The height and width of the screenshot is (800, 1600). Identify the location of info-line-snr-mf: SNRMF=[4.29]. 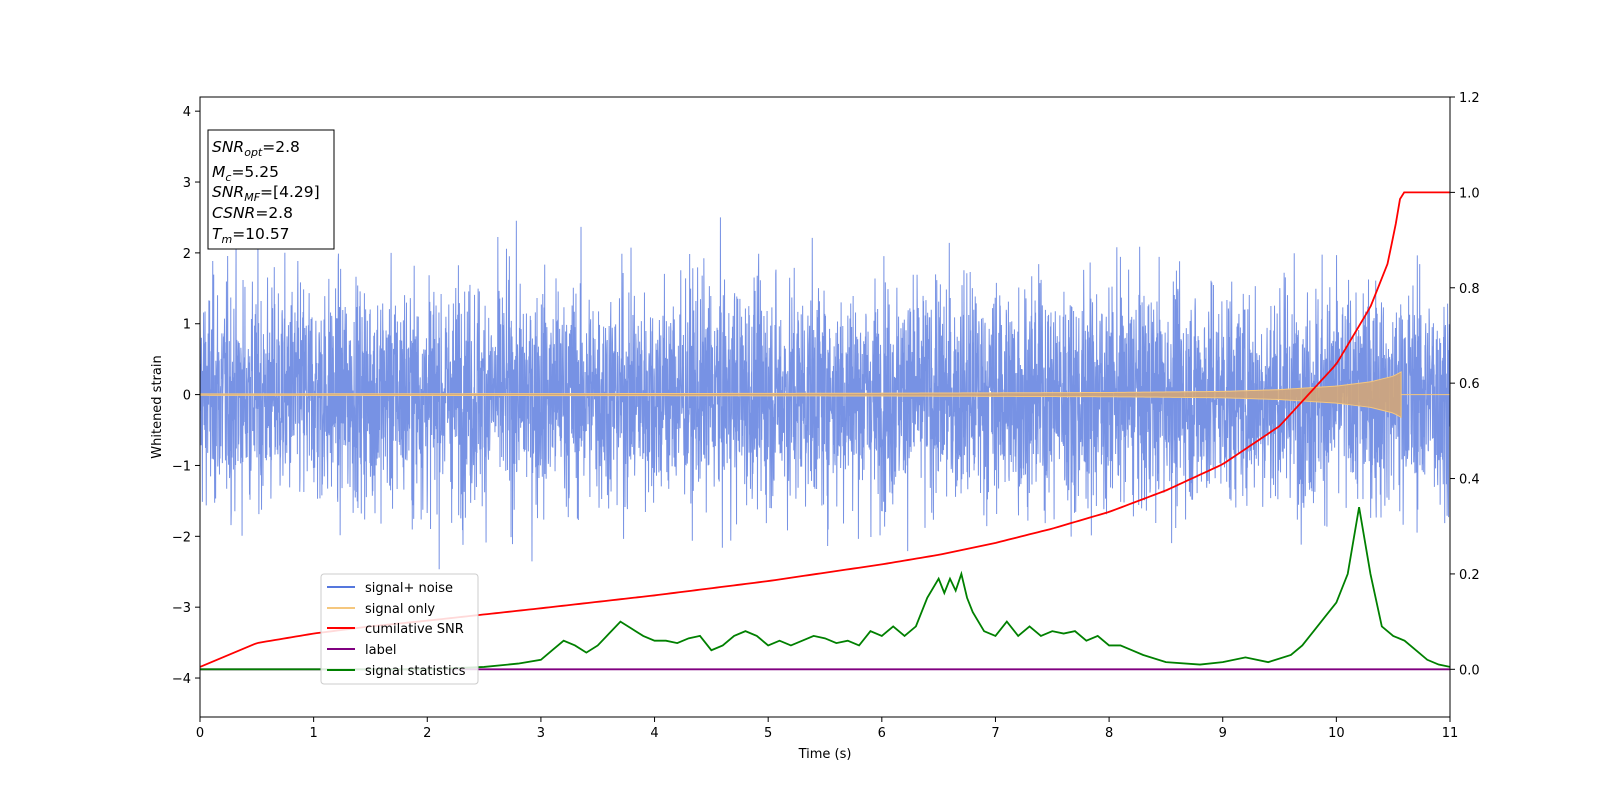
(266, 193).